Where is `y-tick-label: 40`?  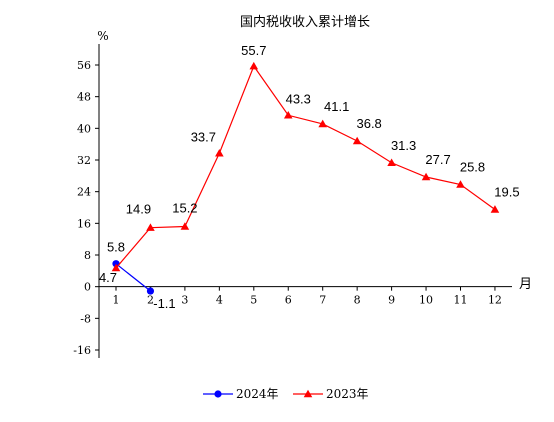
y-tick-label: 40 is located at coordinates (84, 128).